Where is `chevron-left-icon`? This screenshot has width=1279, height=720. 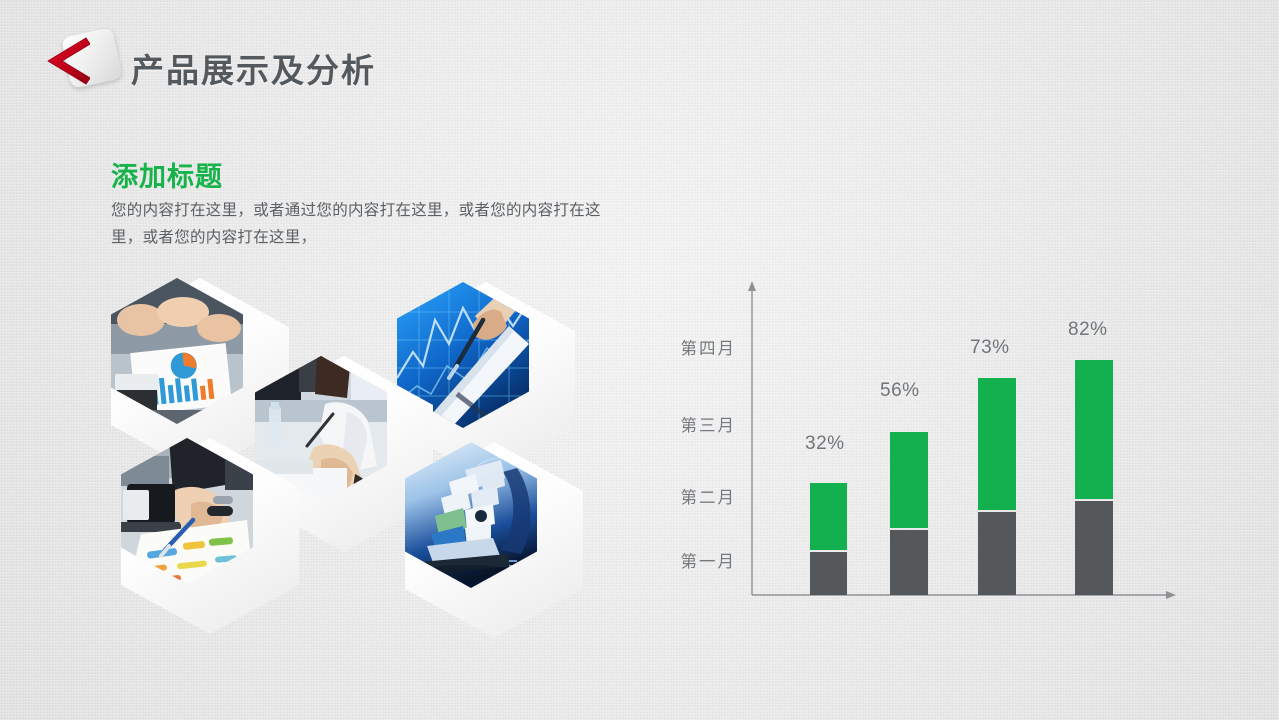
chevron-left-icon is located at coordinates (68, 61).